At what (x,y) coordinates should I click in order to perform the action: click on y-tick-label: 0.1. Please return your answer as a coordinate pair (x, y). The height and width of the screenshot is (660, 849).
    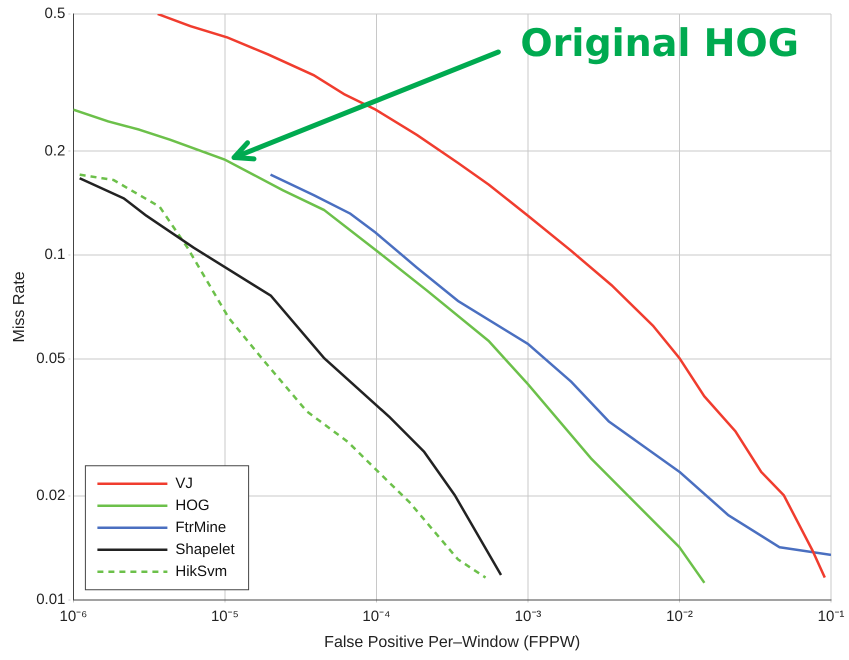
    Looking at the image, I should click on (55, 255).